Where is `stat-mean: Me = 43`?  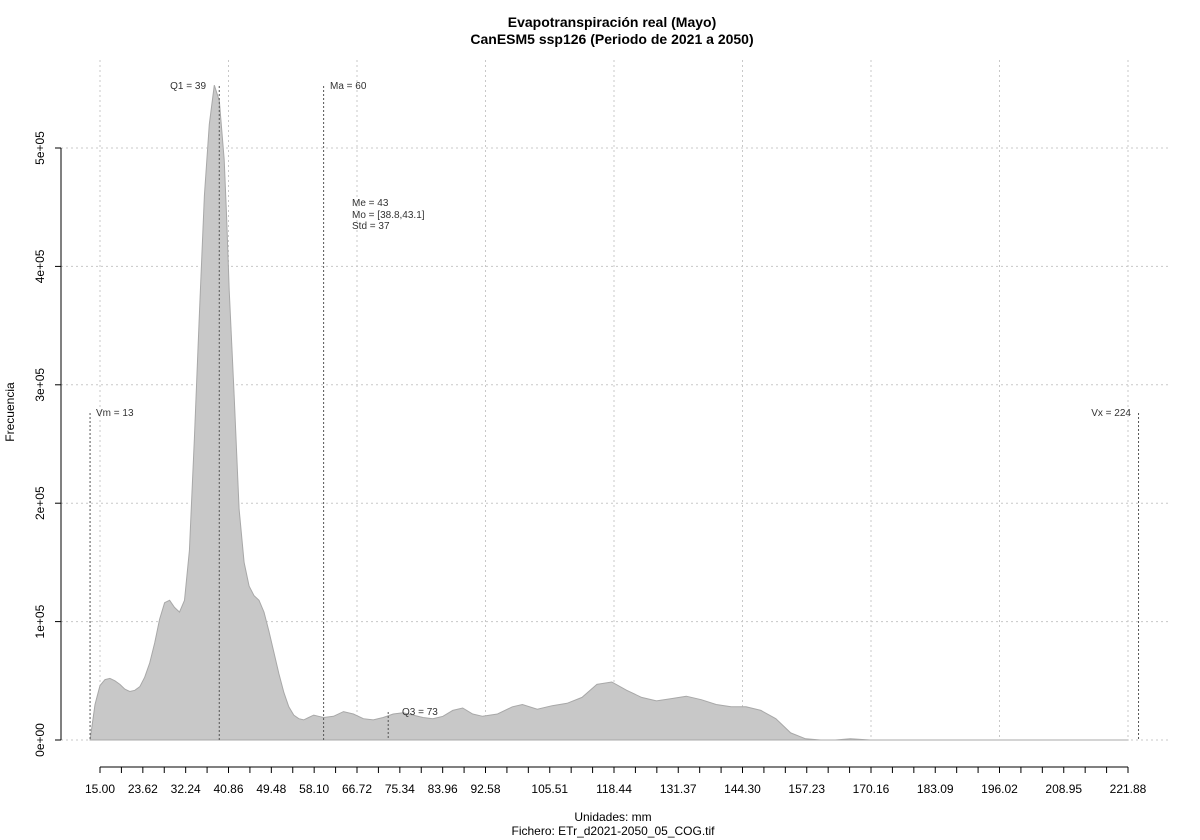
stat-mean: Me = 43 is located at coordinates (370, 203).